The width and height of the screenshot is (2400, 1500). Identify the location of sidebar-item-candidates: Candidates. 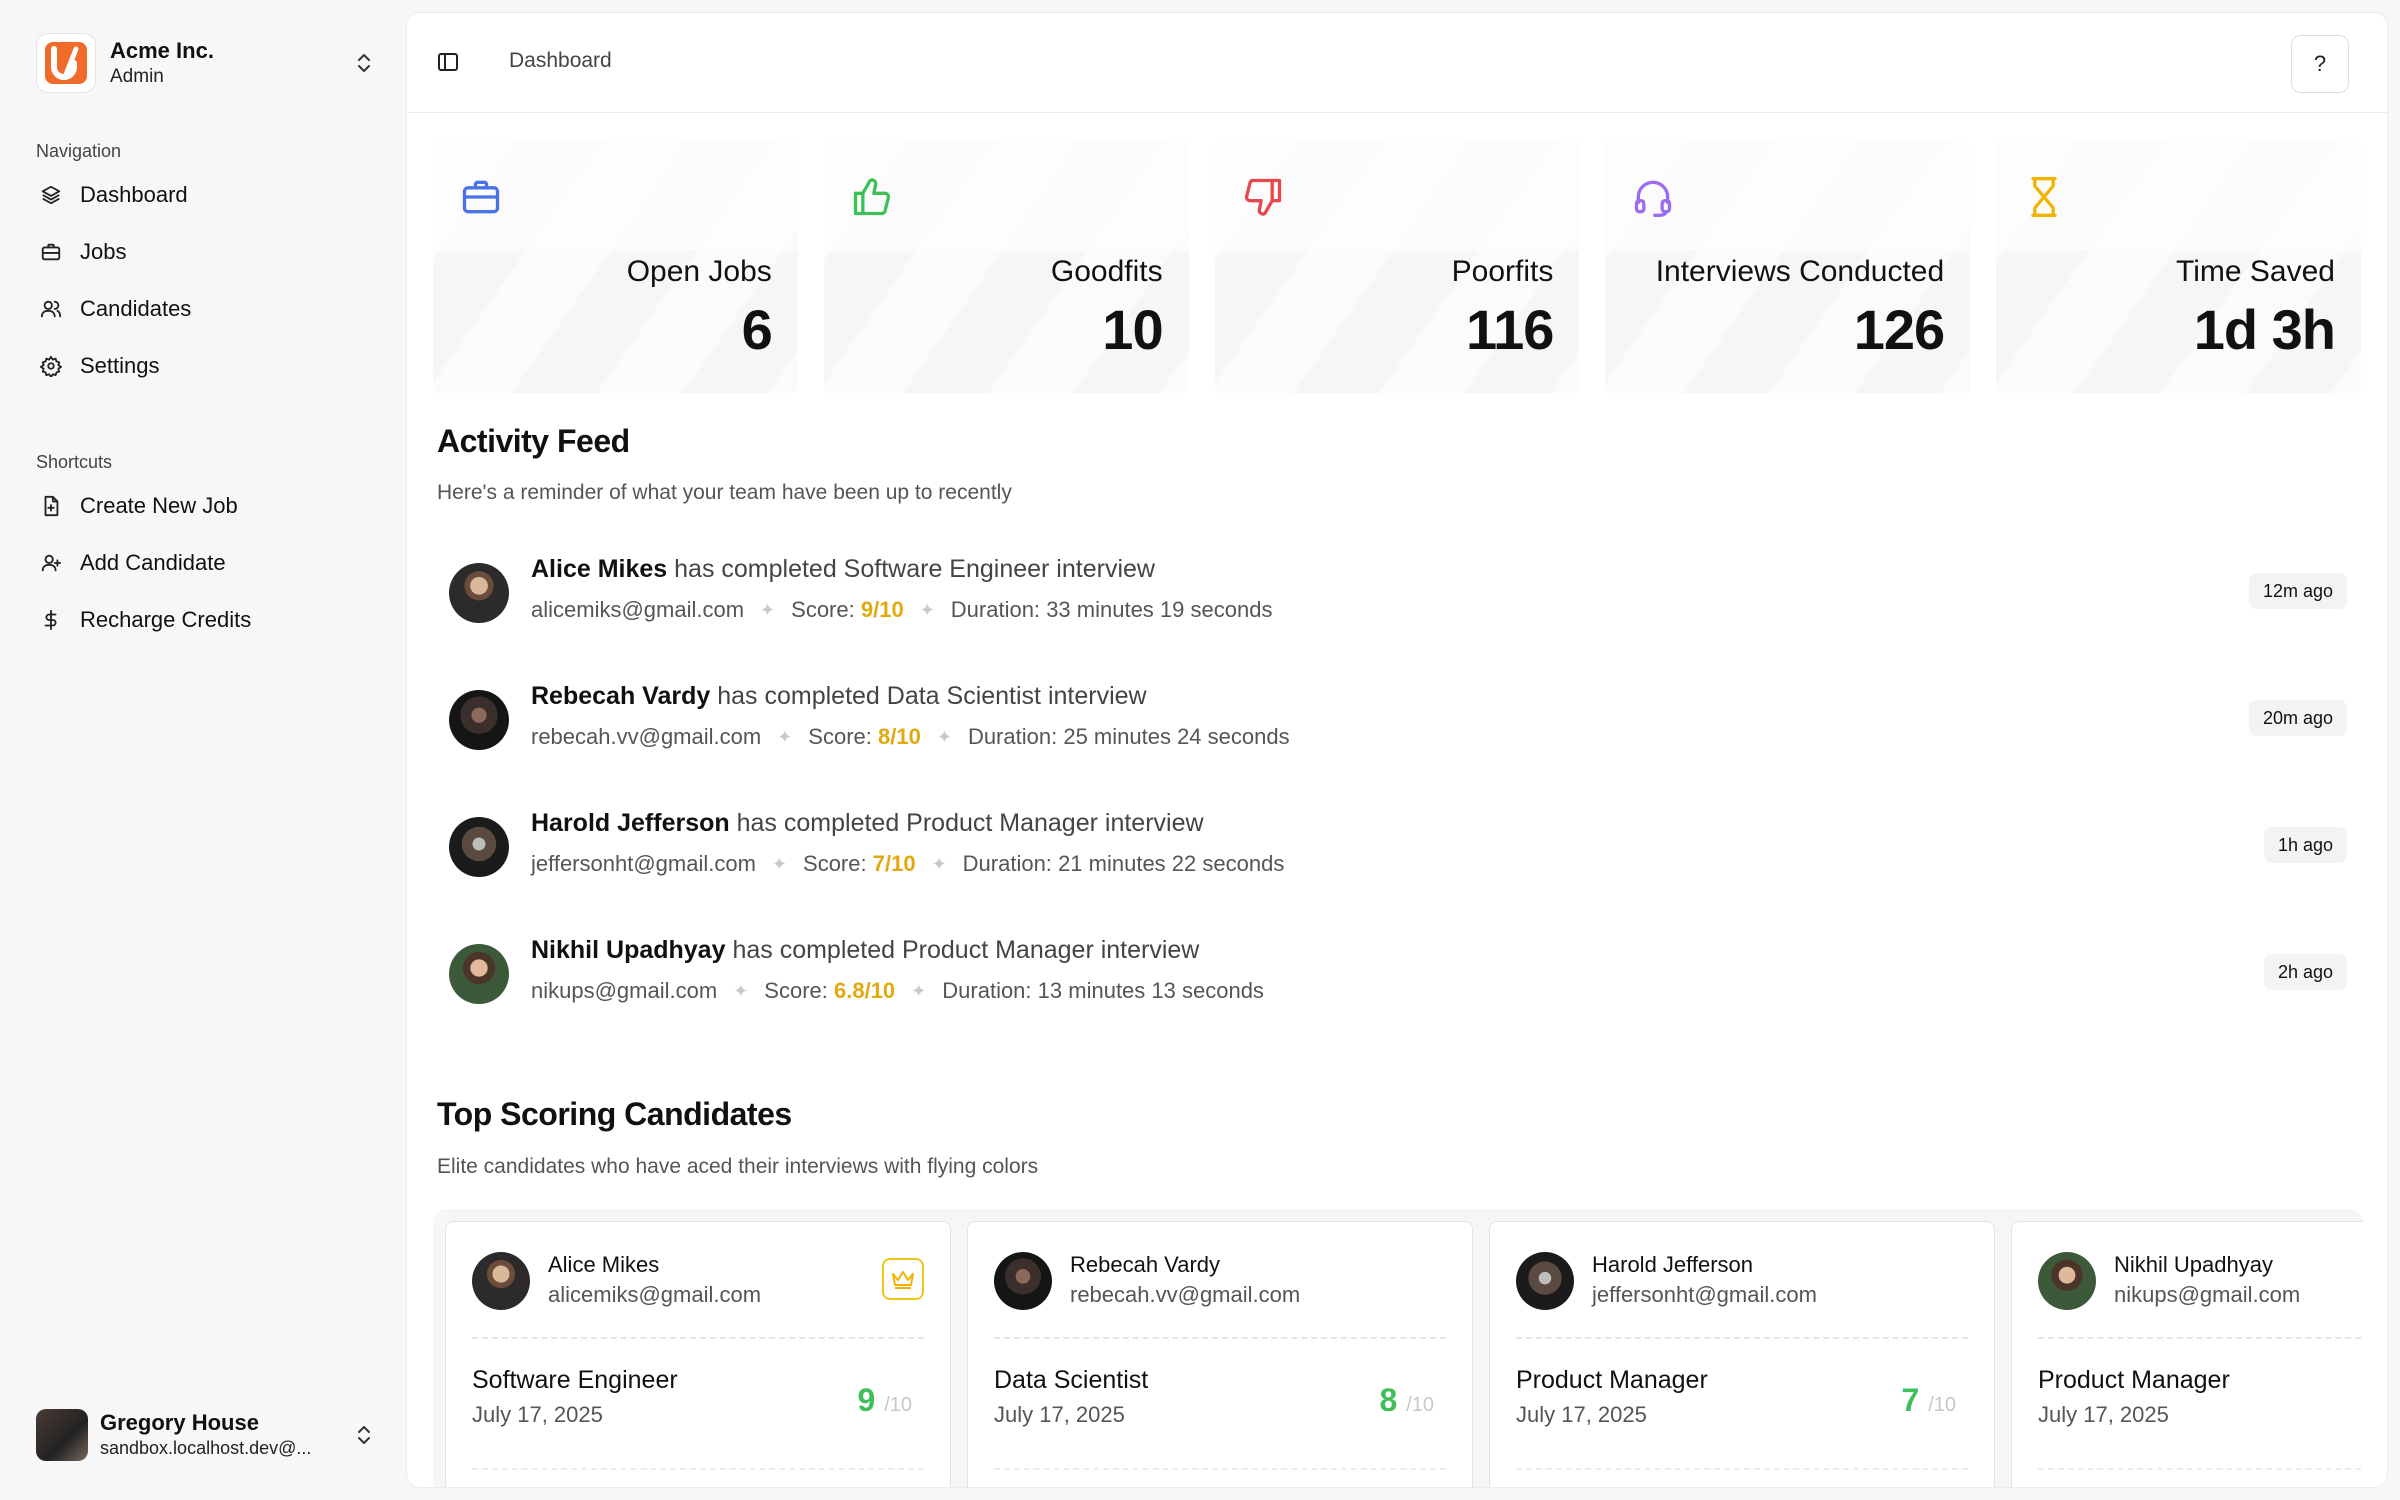
(206, 308).